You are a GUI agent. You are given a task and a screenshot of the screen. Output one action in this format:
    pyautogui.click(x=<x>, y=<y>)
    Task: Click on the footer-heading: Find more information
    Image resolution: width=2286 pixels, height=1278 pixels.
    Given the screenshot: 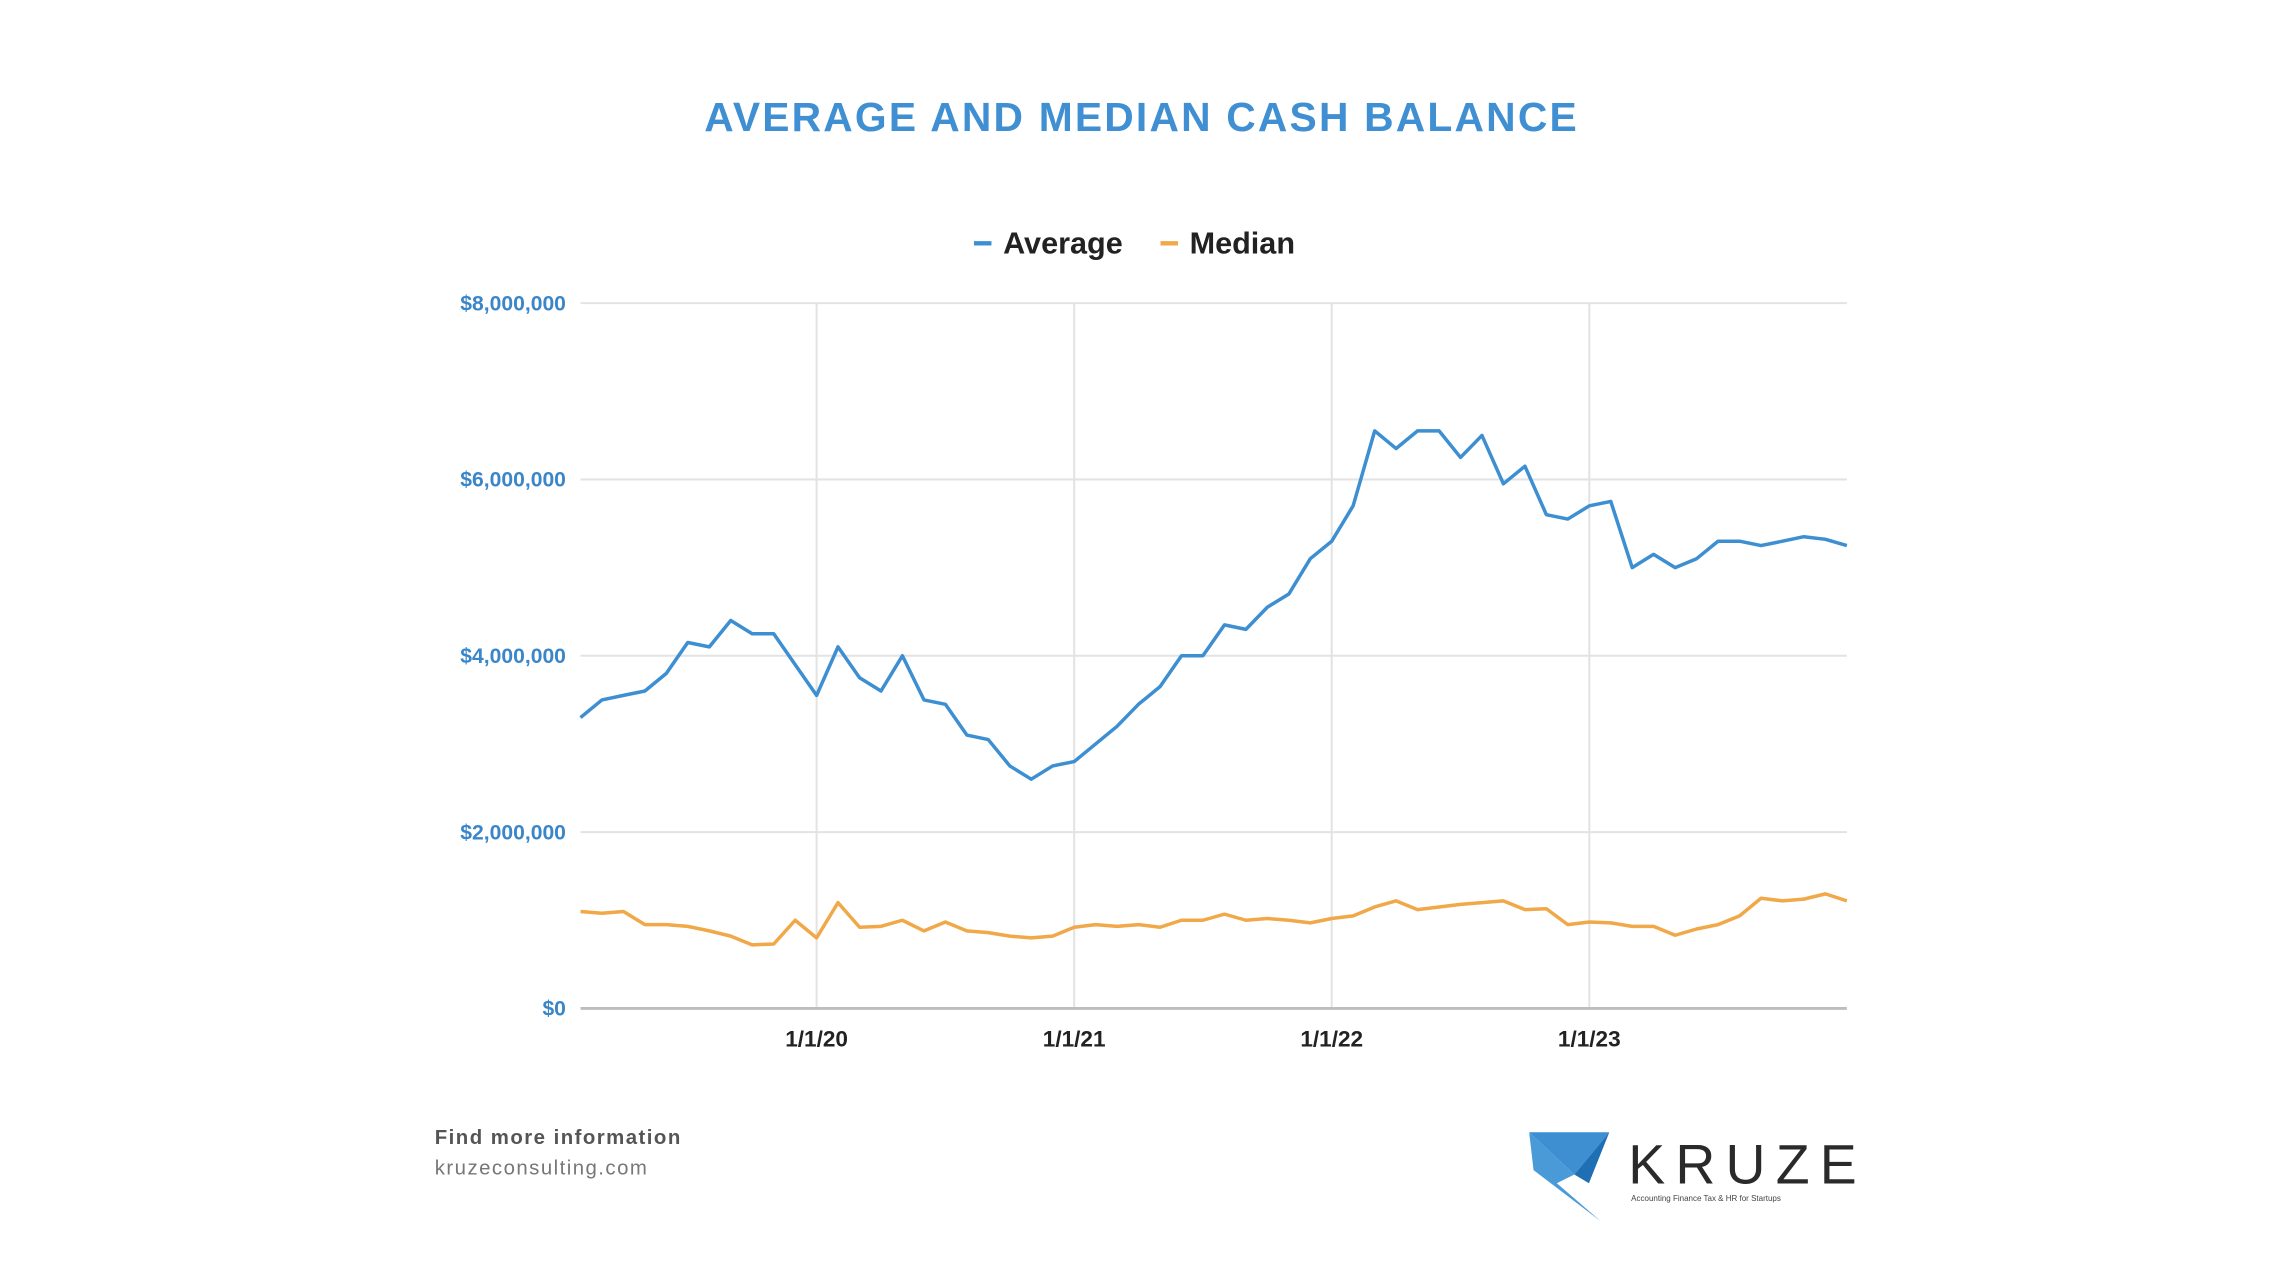 What is the action you would take?
    pyautogui.click(x=558, y=1138)
    